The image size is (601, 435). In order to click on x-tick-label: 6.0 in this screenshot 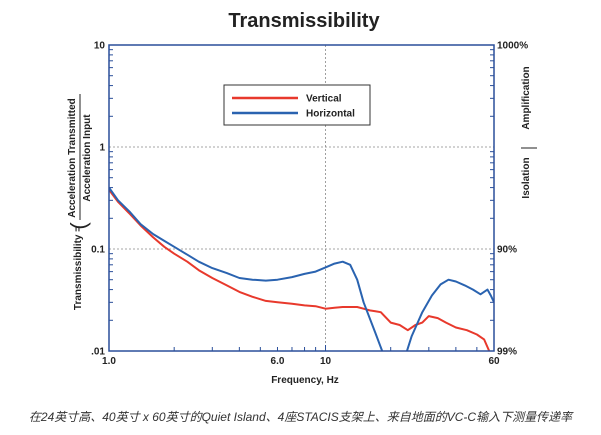, I will do `click(278, 361)`.